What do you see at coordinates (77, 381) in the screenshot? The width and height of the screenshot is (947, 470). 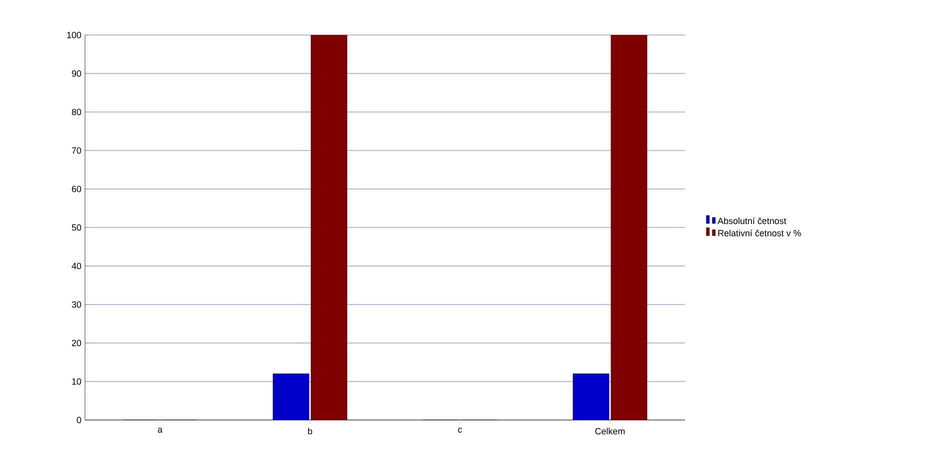 I see `y-tick-label: 10` at bounding box center [77, 381].